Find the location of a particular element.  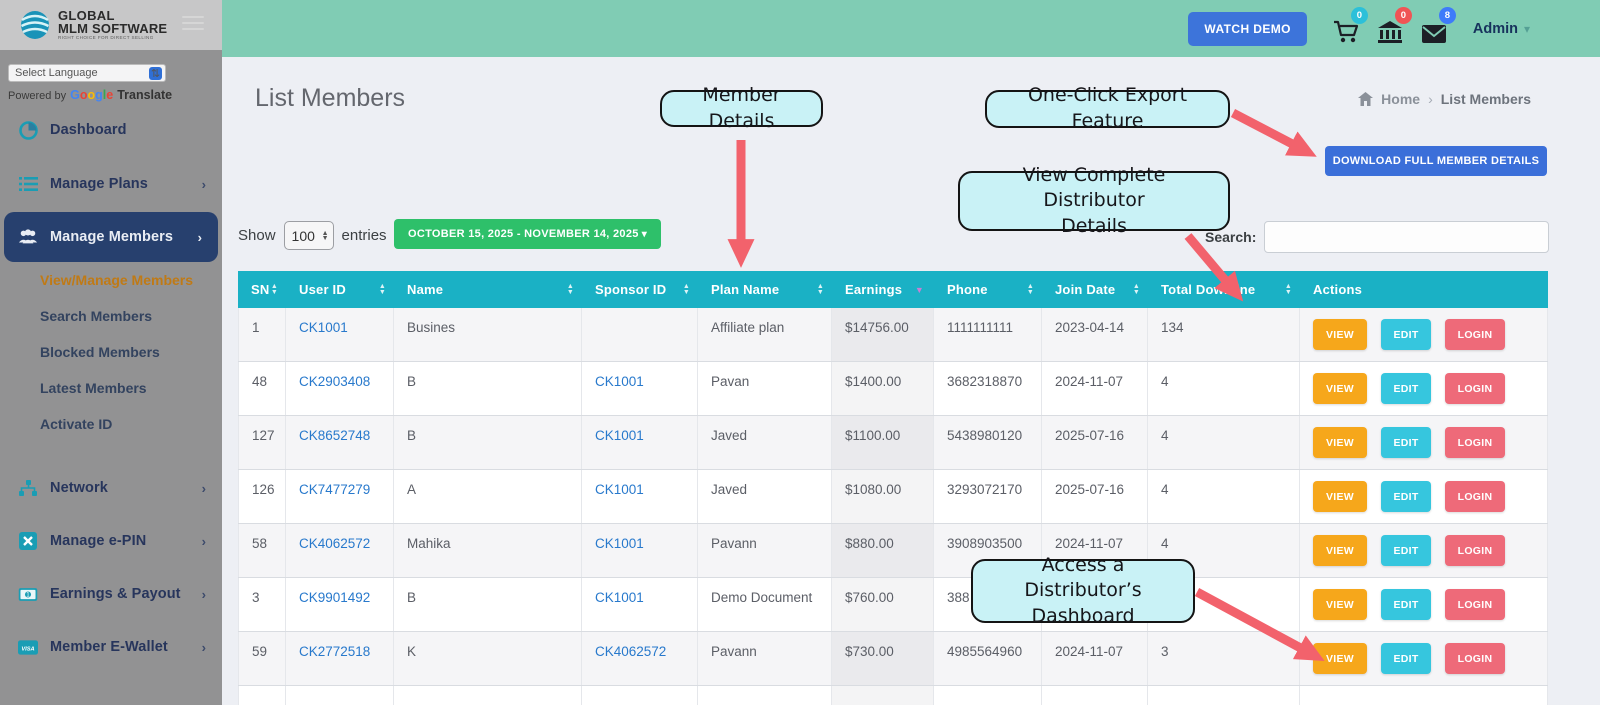

cell-earnings: $1080.00 is located at coordinates (883, 496).